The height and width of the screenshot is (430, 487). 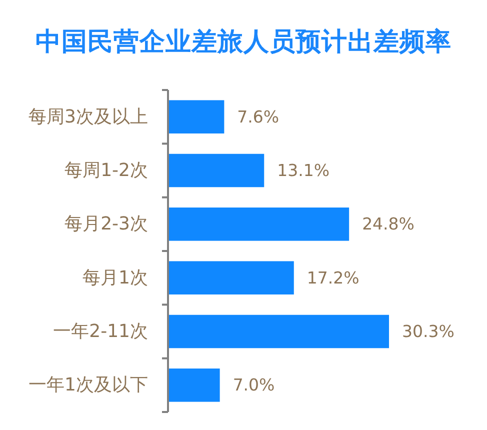 What do you see at coordinates (106, 224) in the screenshot?
I see `y-tick-label: 每月2-3次` at bounding box center [106, 224].